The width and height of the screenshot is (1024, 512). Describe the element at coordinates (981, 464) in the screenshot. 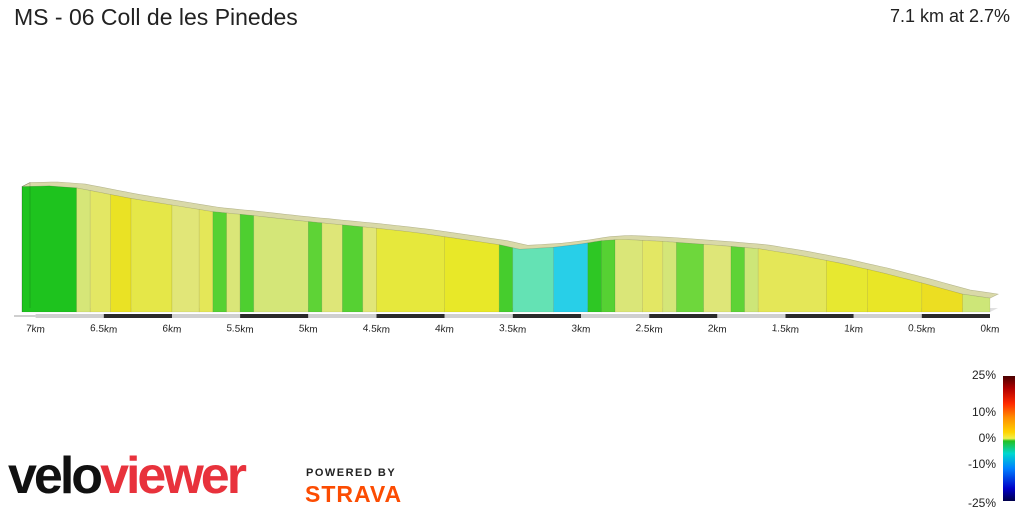

I see `legend-label-minus-10: -10%` at that location.